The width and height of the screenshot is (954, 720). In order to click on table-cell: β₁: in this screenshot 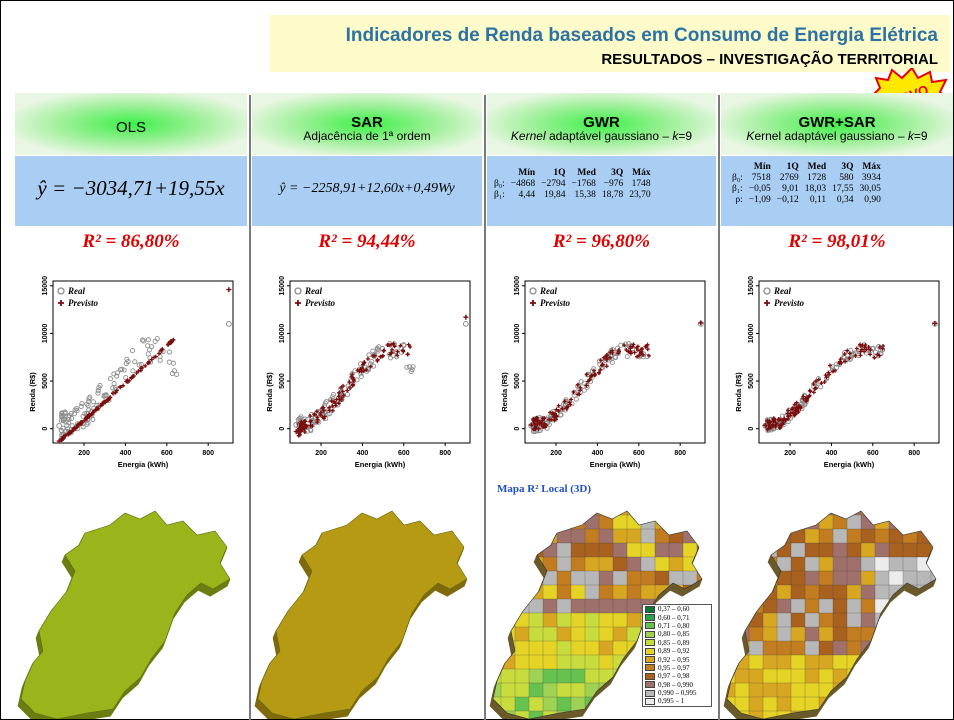, I will do `click(499, 195)`.